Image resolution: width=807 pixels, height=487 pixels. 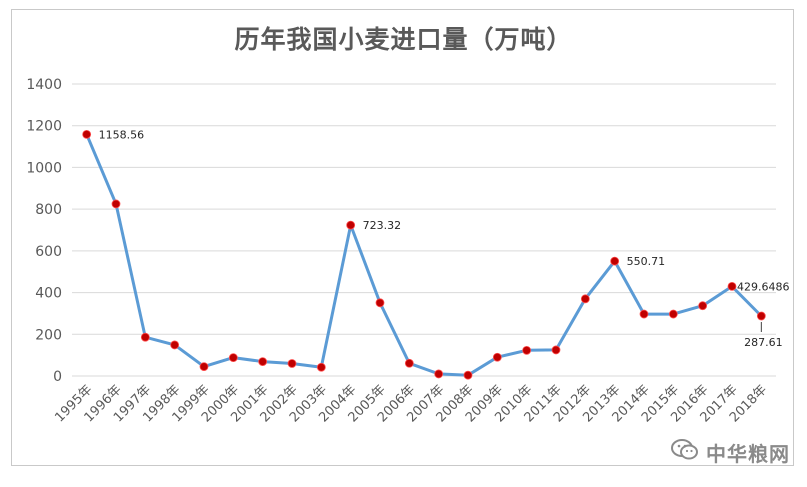 I want to click on watermark-text: 中华粮网, so click(x=748, y=453).